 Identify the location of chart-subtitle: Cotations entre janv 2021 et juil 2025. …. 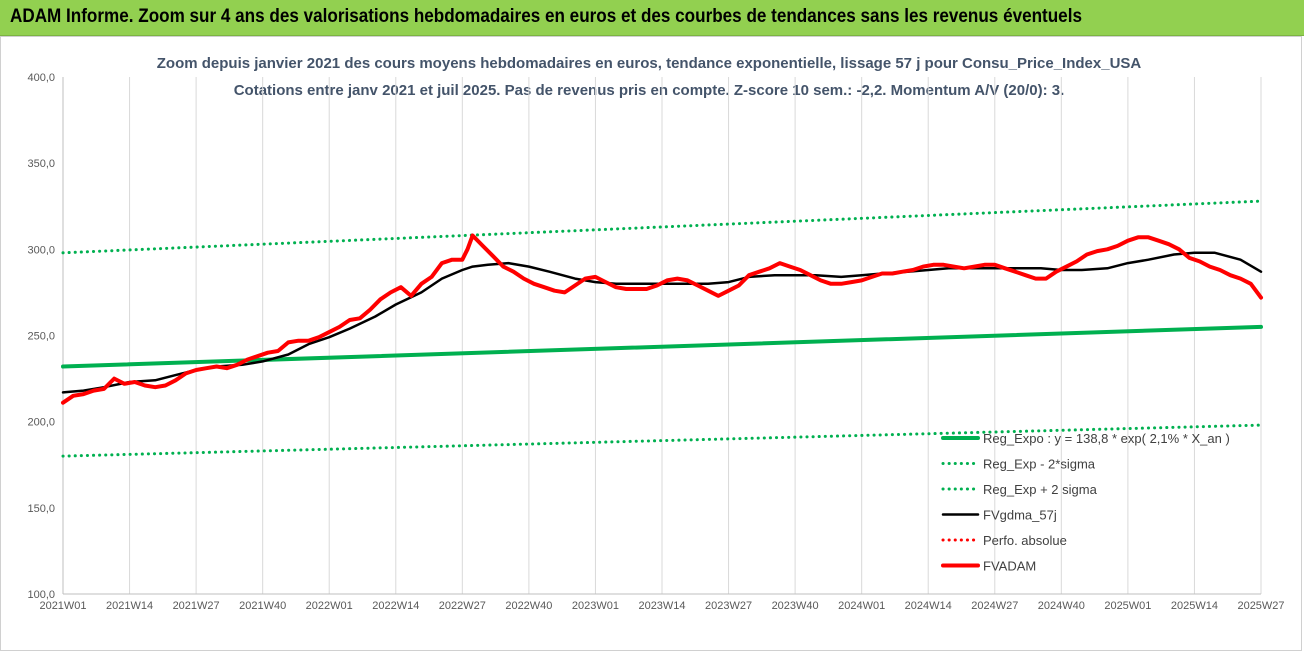
(649, 90).